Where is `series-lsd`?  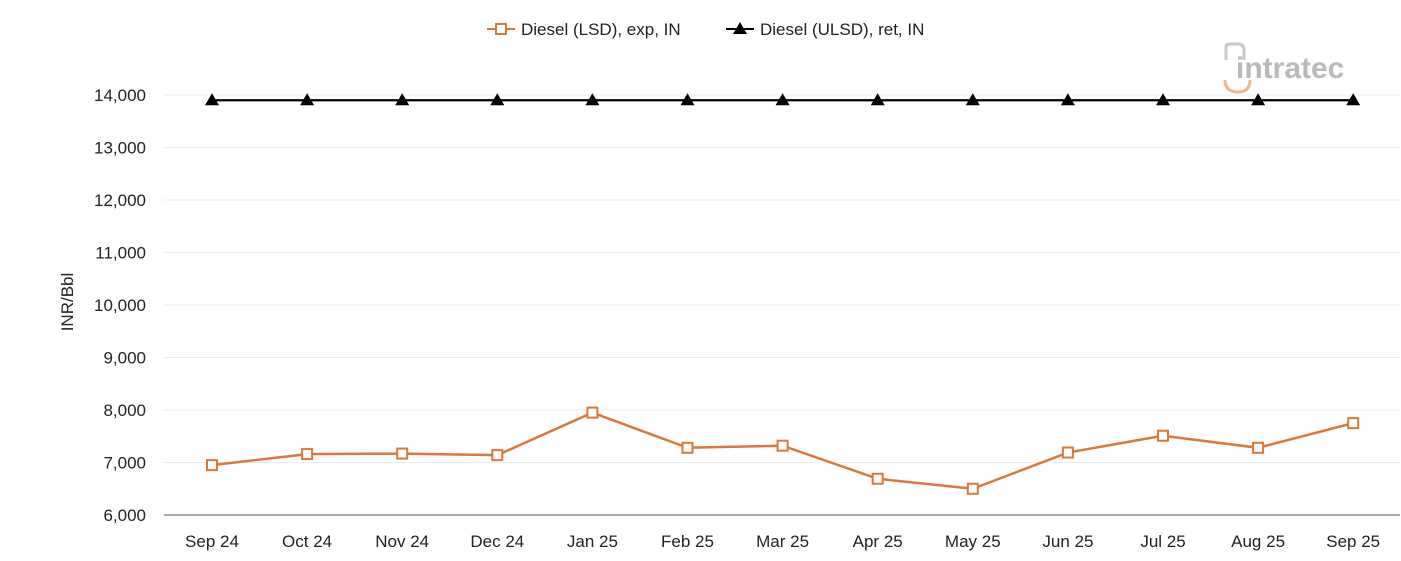
series-lsd is located at coordinates (783, 450).